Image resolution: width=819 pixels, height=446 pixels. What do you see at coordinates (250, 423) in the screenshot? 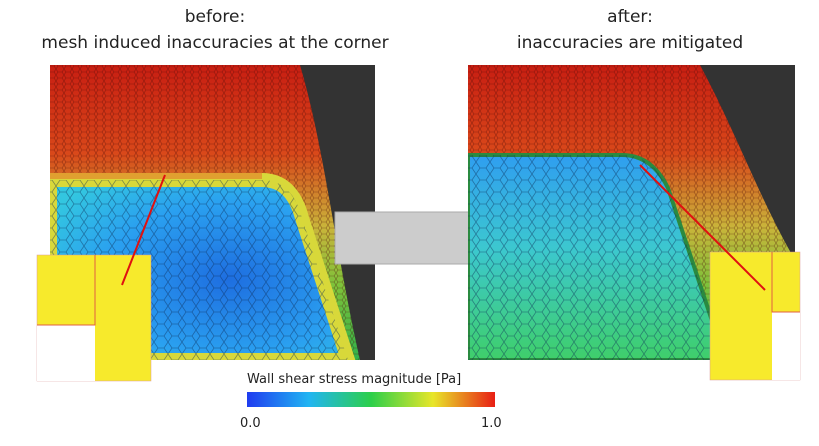
I see `colorbar-min: 0.0` at bounding box center [250, 423].